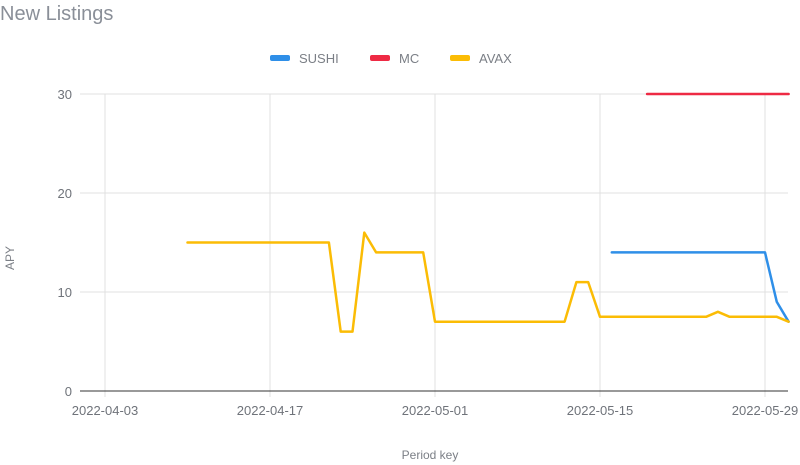  I want to click on x-tick-label: 2022-05-01, so click(435, 410).